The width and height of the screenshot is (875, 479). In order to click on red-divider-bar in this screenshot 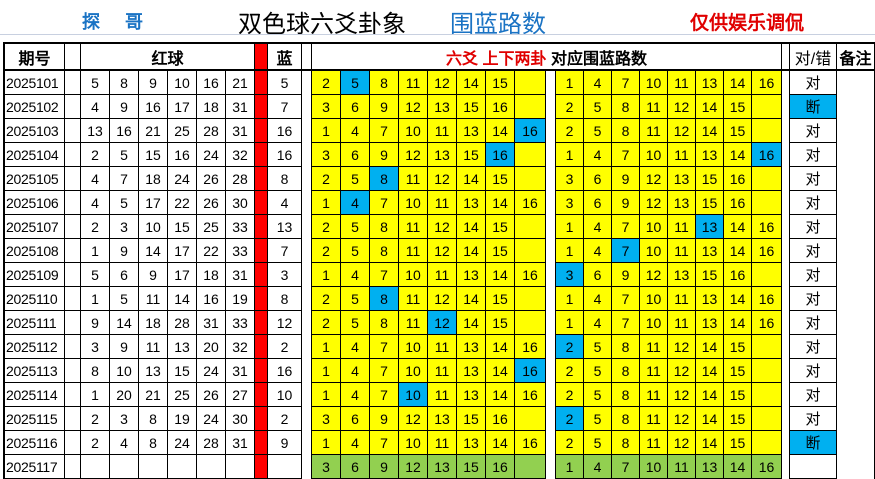, I will do `click(261, 203)`.